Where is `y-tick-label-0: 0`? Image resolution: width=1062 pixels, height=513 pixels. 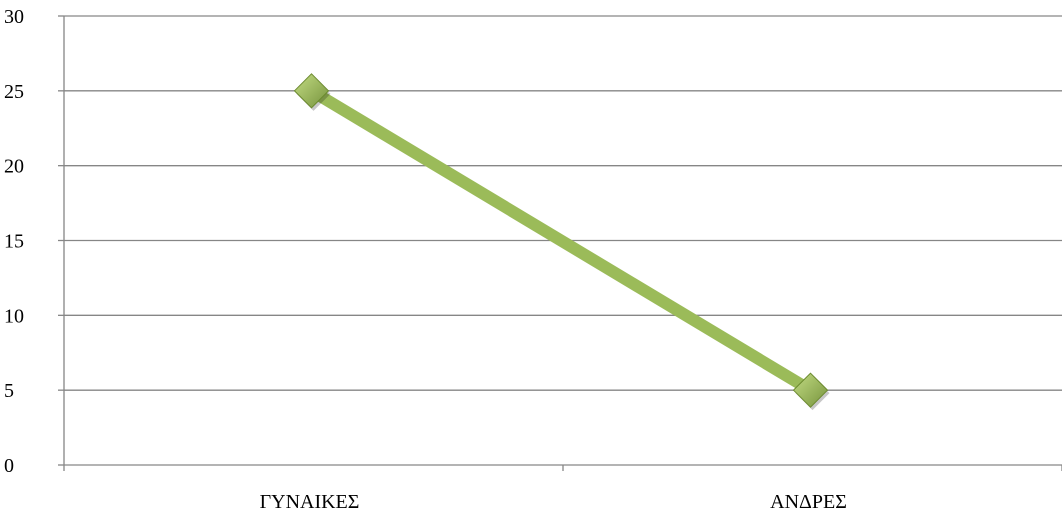 y-tick-label-0: 0 is located at coordinates (9, 466).